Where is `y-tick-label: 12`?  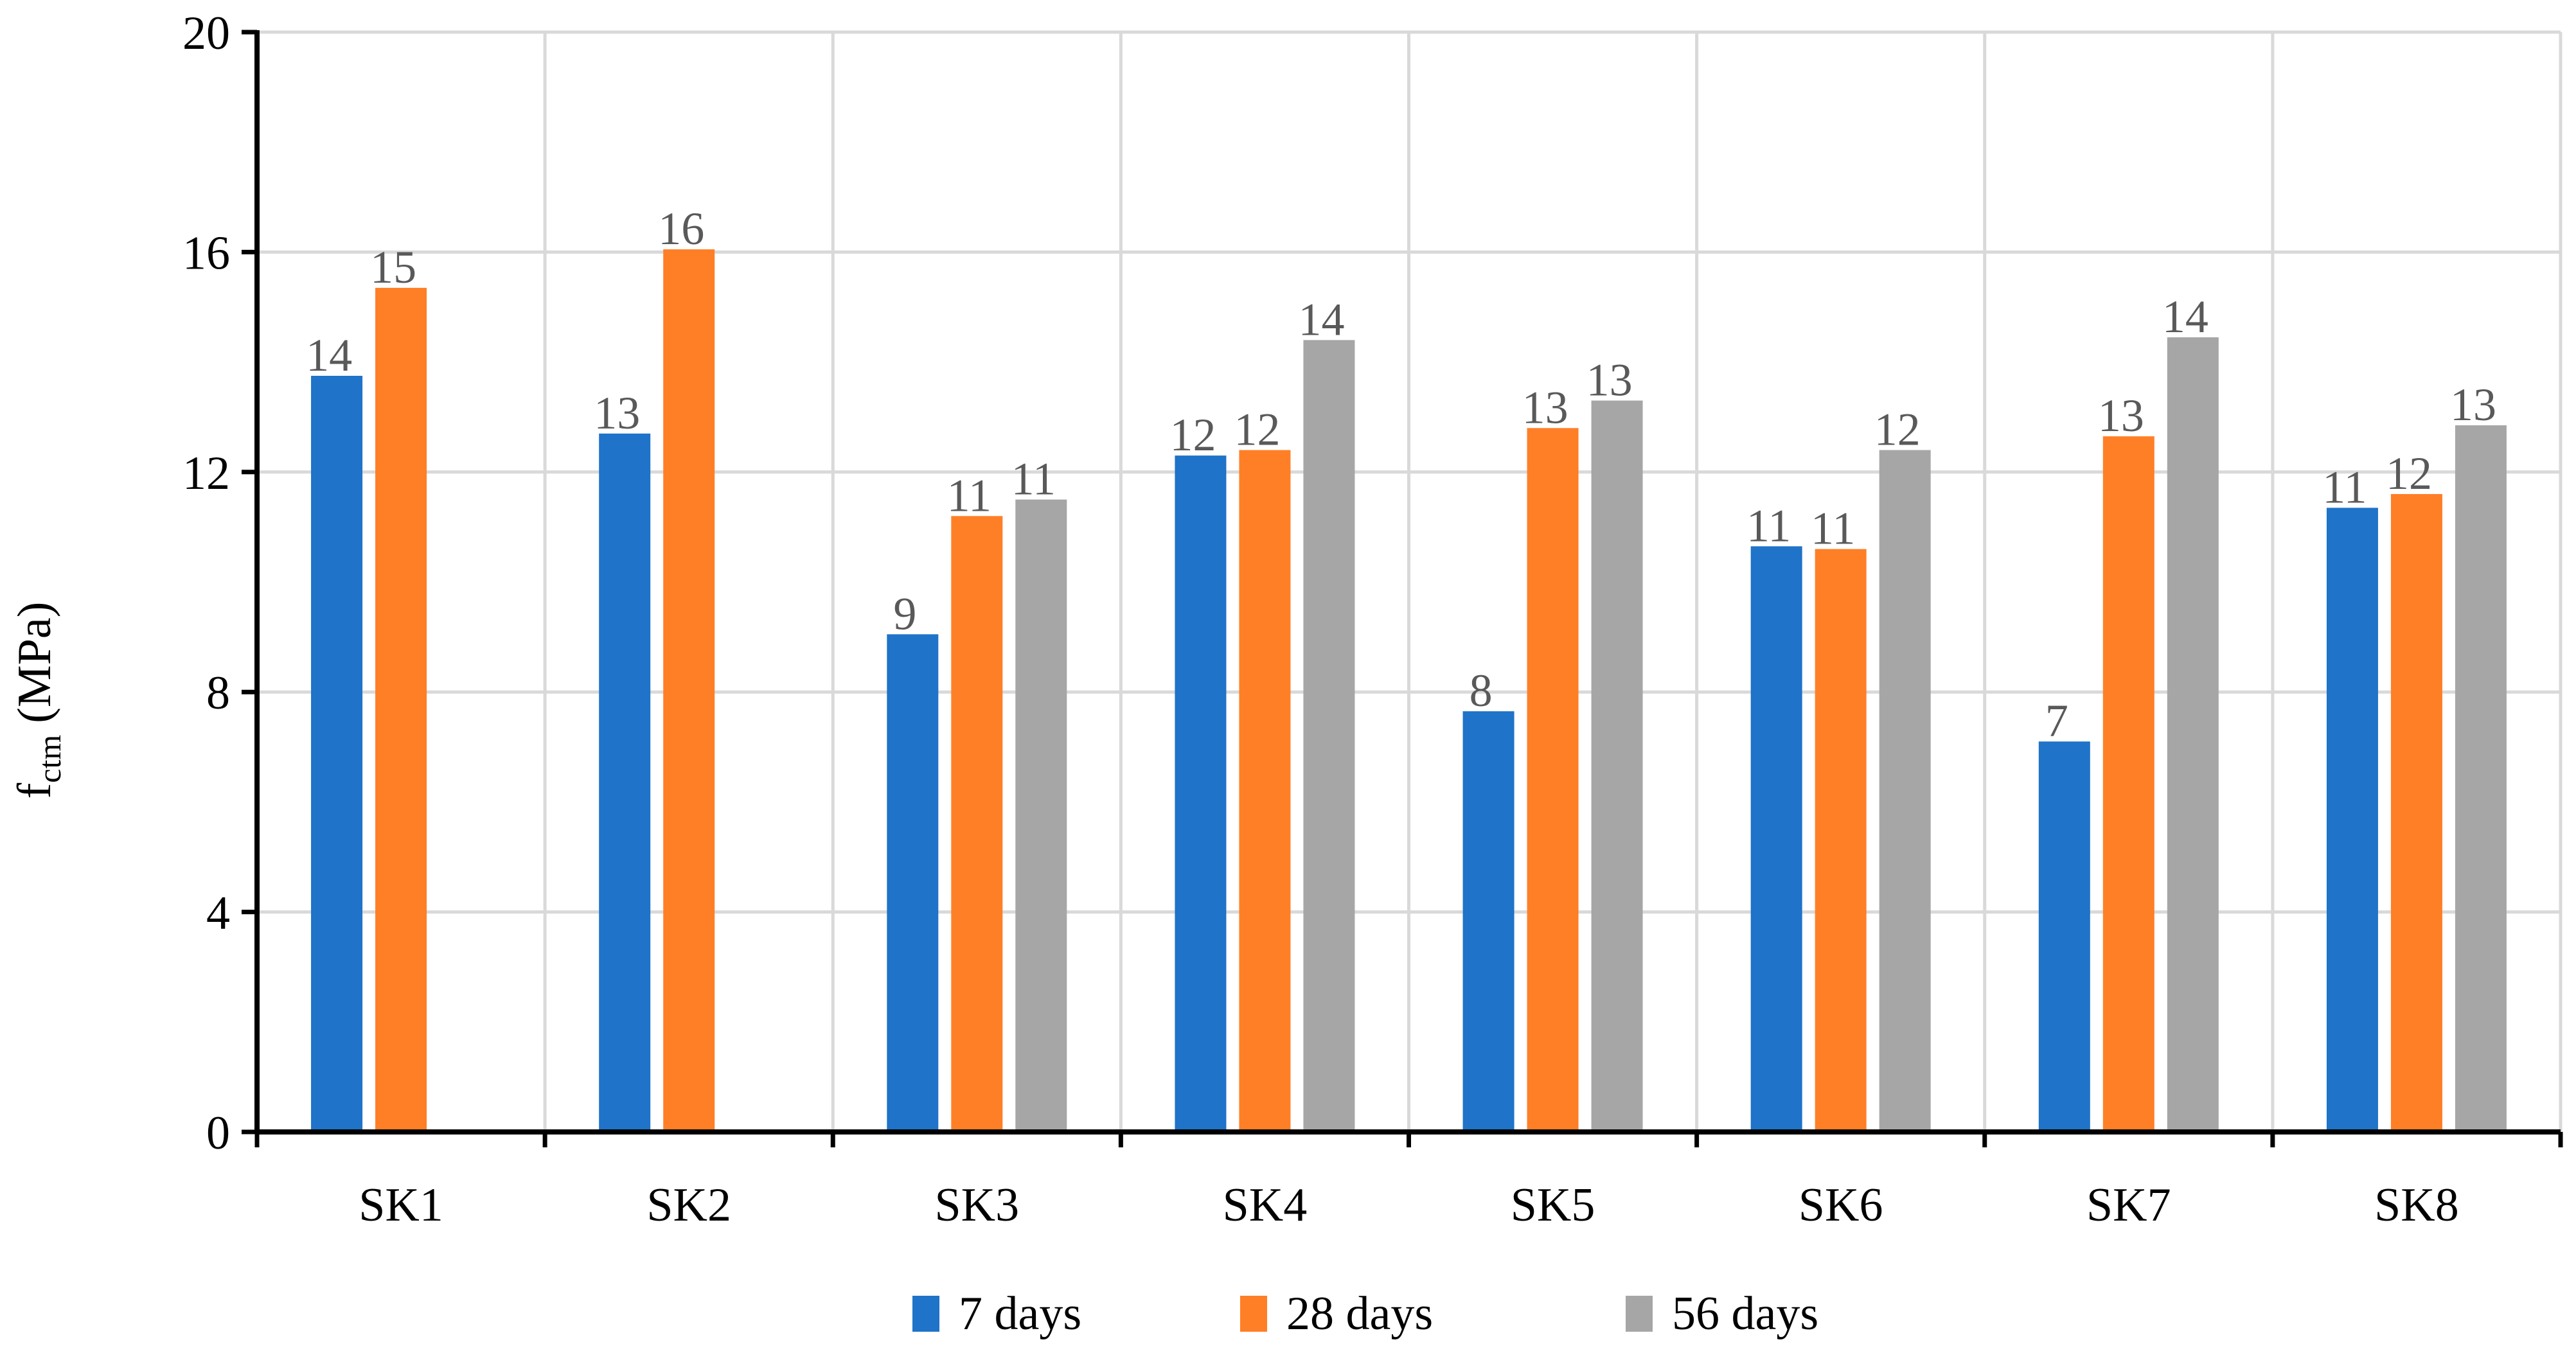 y-tick-label: 12 is located at coordinates (206, 473).